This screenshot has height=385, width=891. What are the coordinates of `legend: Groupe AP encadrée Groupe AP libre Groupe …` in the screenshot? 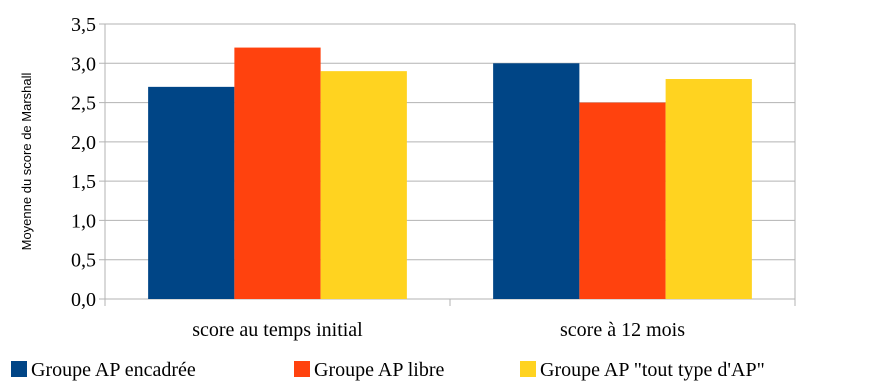 It's located at (388, 370).